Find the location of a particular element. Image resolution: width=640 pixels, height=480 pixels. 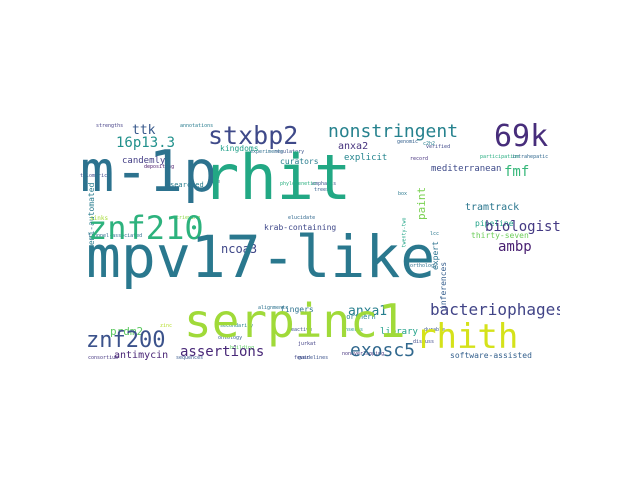

word-reactive: reactive is located at coordinates (300, 330).